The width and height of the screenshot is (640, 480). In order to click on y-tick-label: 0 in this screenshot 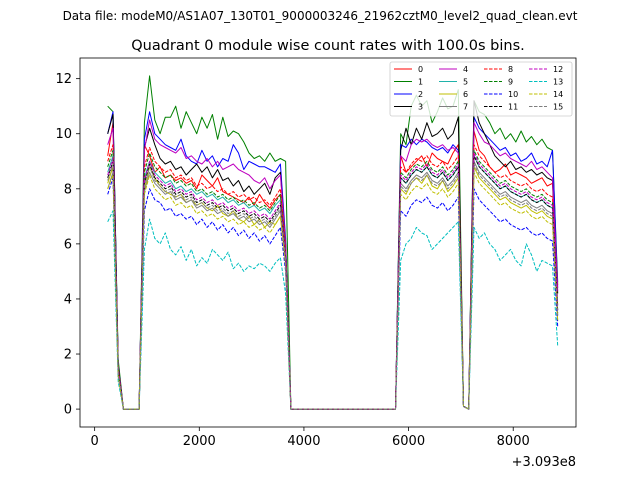, I will do `click(68, 410)`.